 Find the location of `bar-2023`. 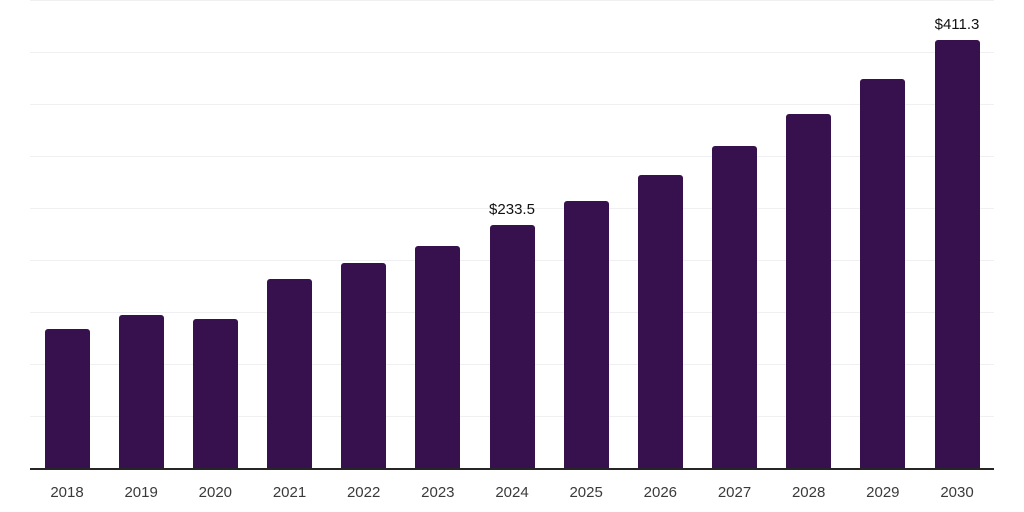

bar-2023 is located at coordinates (438, 356).